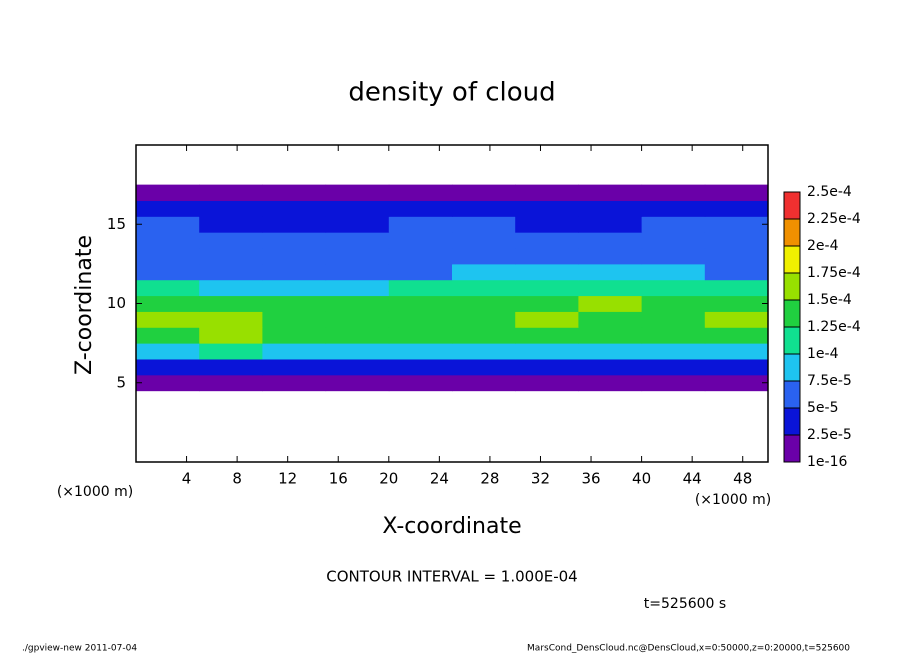 This screenshot has height=654, width=904. What do you see at coordinates (451, 577) in the screenshot?
I see `contour-interval: CONTOUR INTERVAL = 1.000E-04` at bounding box center [451, 577].